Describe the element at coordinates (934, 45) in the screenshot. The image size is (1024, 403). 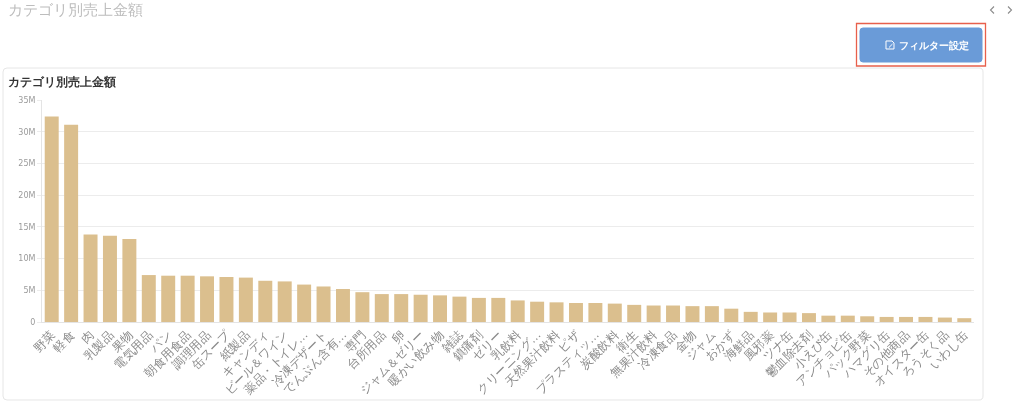
I see `text: フィルター設定` at that location.